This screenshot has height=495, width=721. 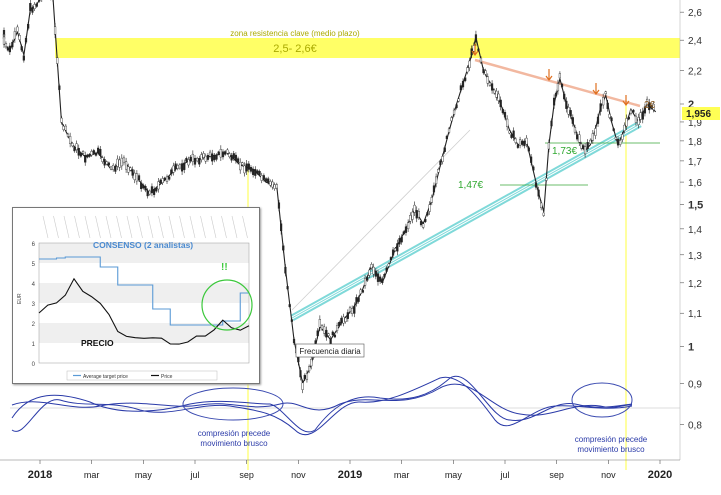 What do you see at coordinates (556, 475) in the screenshot?
I see `x-tick-label: sep` at bounding box center [556, 475].